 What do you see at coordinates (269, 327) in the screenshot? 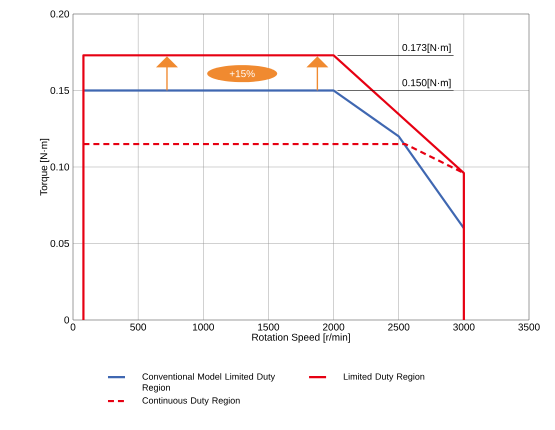
I see `x-tick-label: 1500` at bounding box center [269, 327].